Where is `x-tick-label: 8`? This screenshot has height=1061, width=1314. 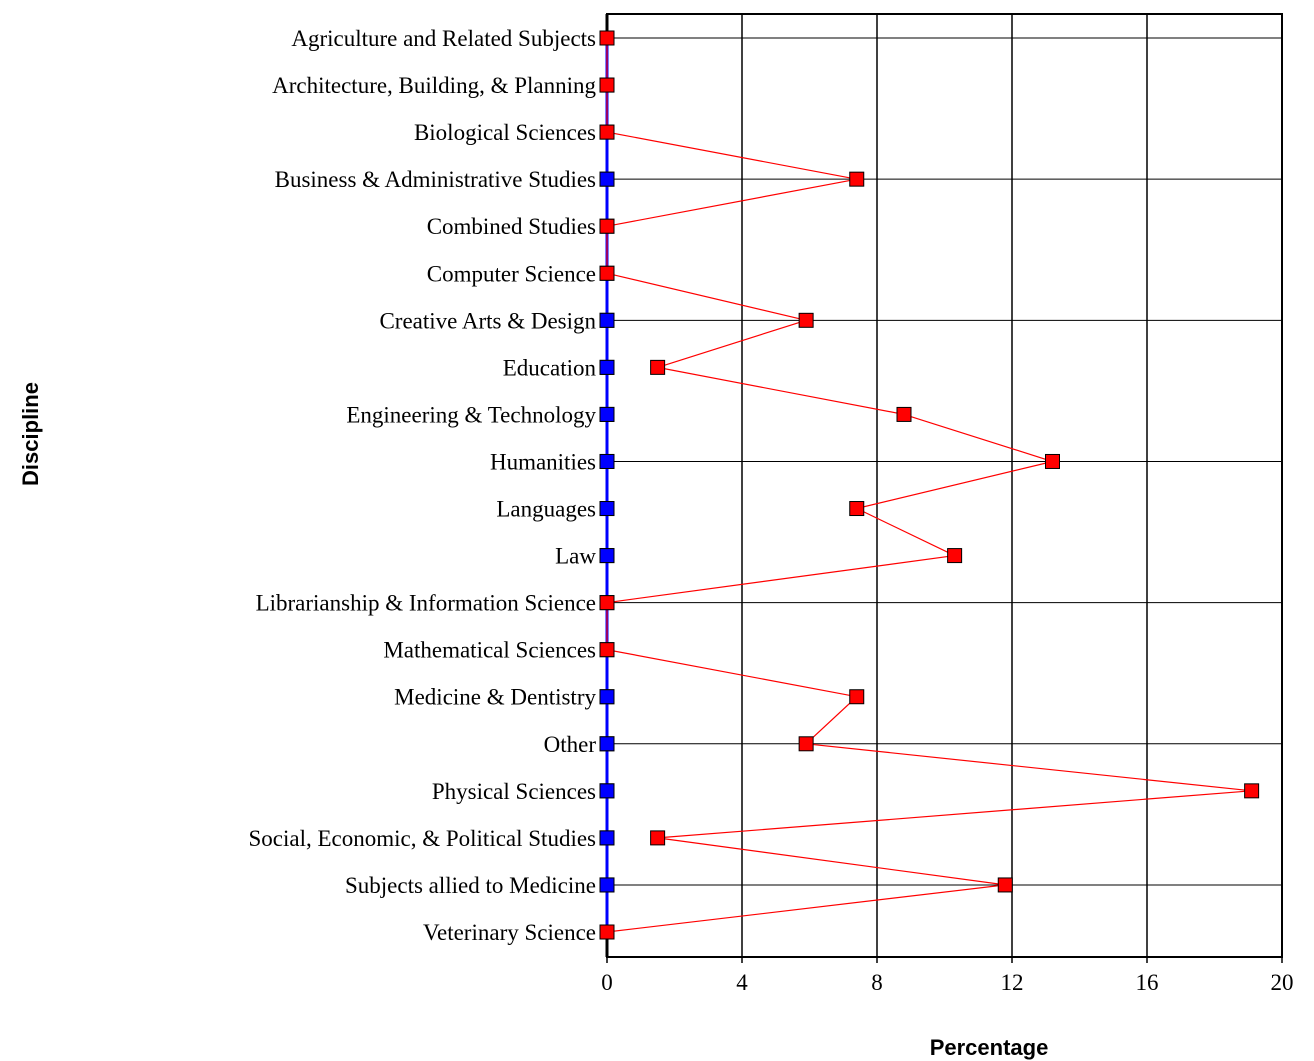 x-tick-label: 8 is located at coordinates (877, 982).